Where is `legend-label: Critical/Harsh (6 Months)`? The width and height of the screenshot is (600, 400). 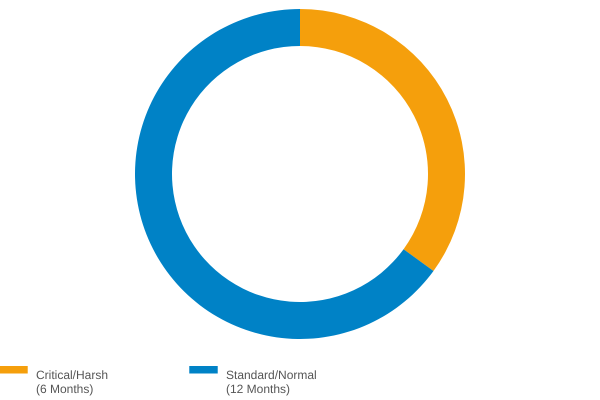
legend-label: Critical/Harsh (6 Months) is located at coordinates (72, 382).